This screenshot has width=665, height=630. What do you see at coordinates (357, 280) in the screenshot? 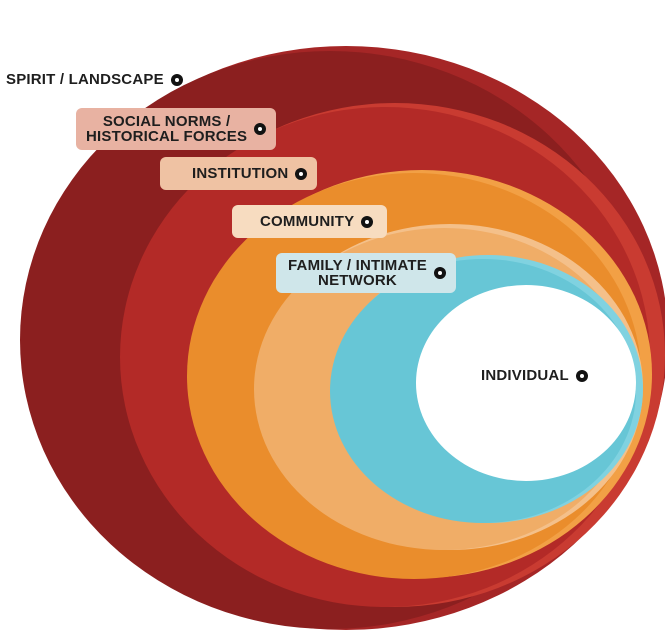
I see `label-family-network-line2: NETWORK` at bounding box center [357, 280].